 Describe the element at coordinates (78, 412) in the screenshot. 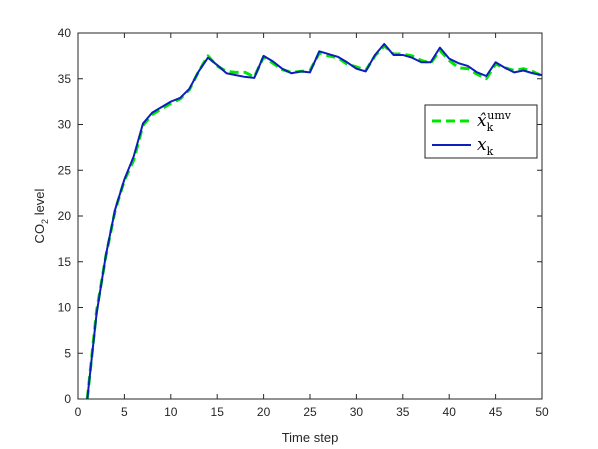

I see `x-tick-label: 0` at that location.